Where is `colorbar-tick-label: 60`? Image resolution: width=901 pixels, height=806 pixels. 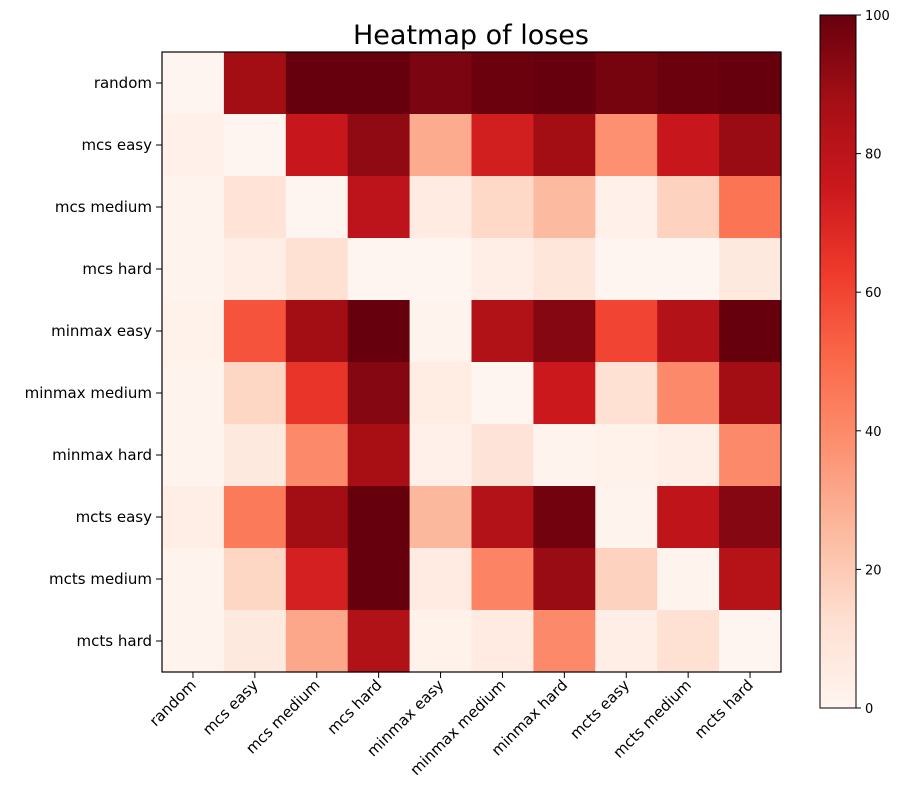 colorbar-tick-label: 60 is located at coordinates (873, 293).